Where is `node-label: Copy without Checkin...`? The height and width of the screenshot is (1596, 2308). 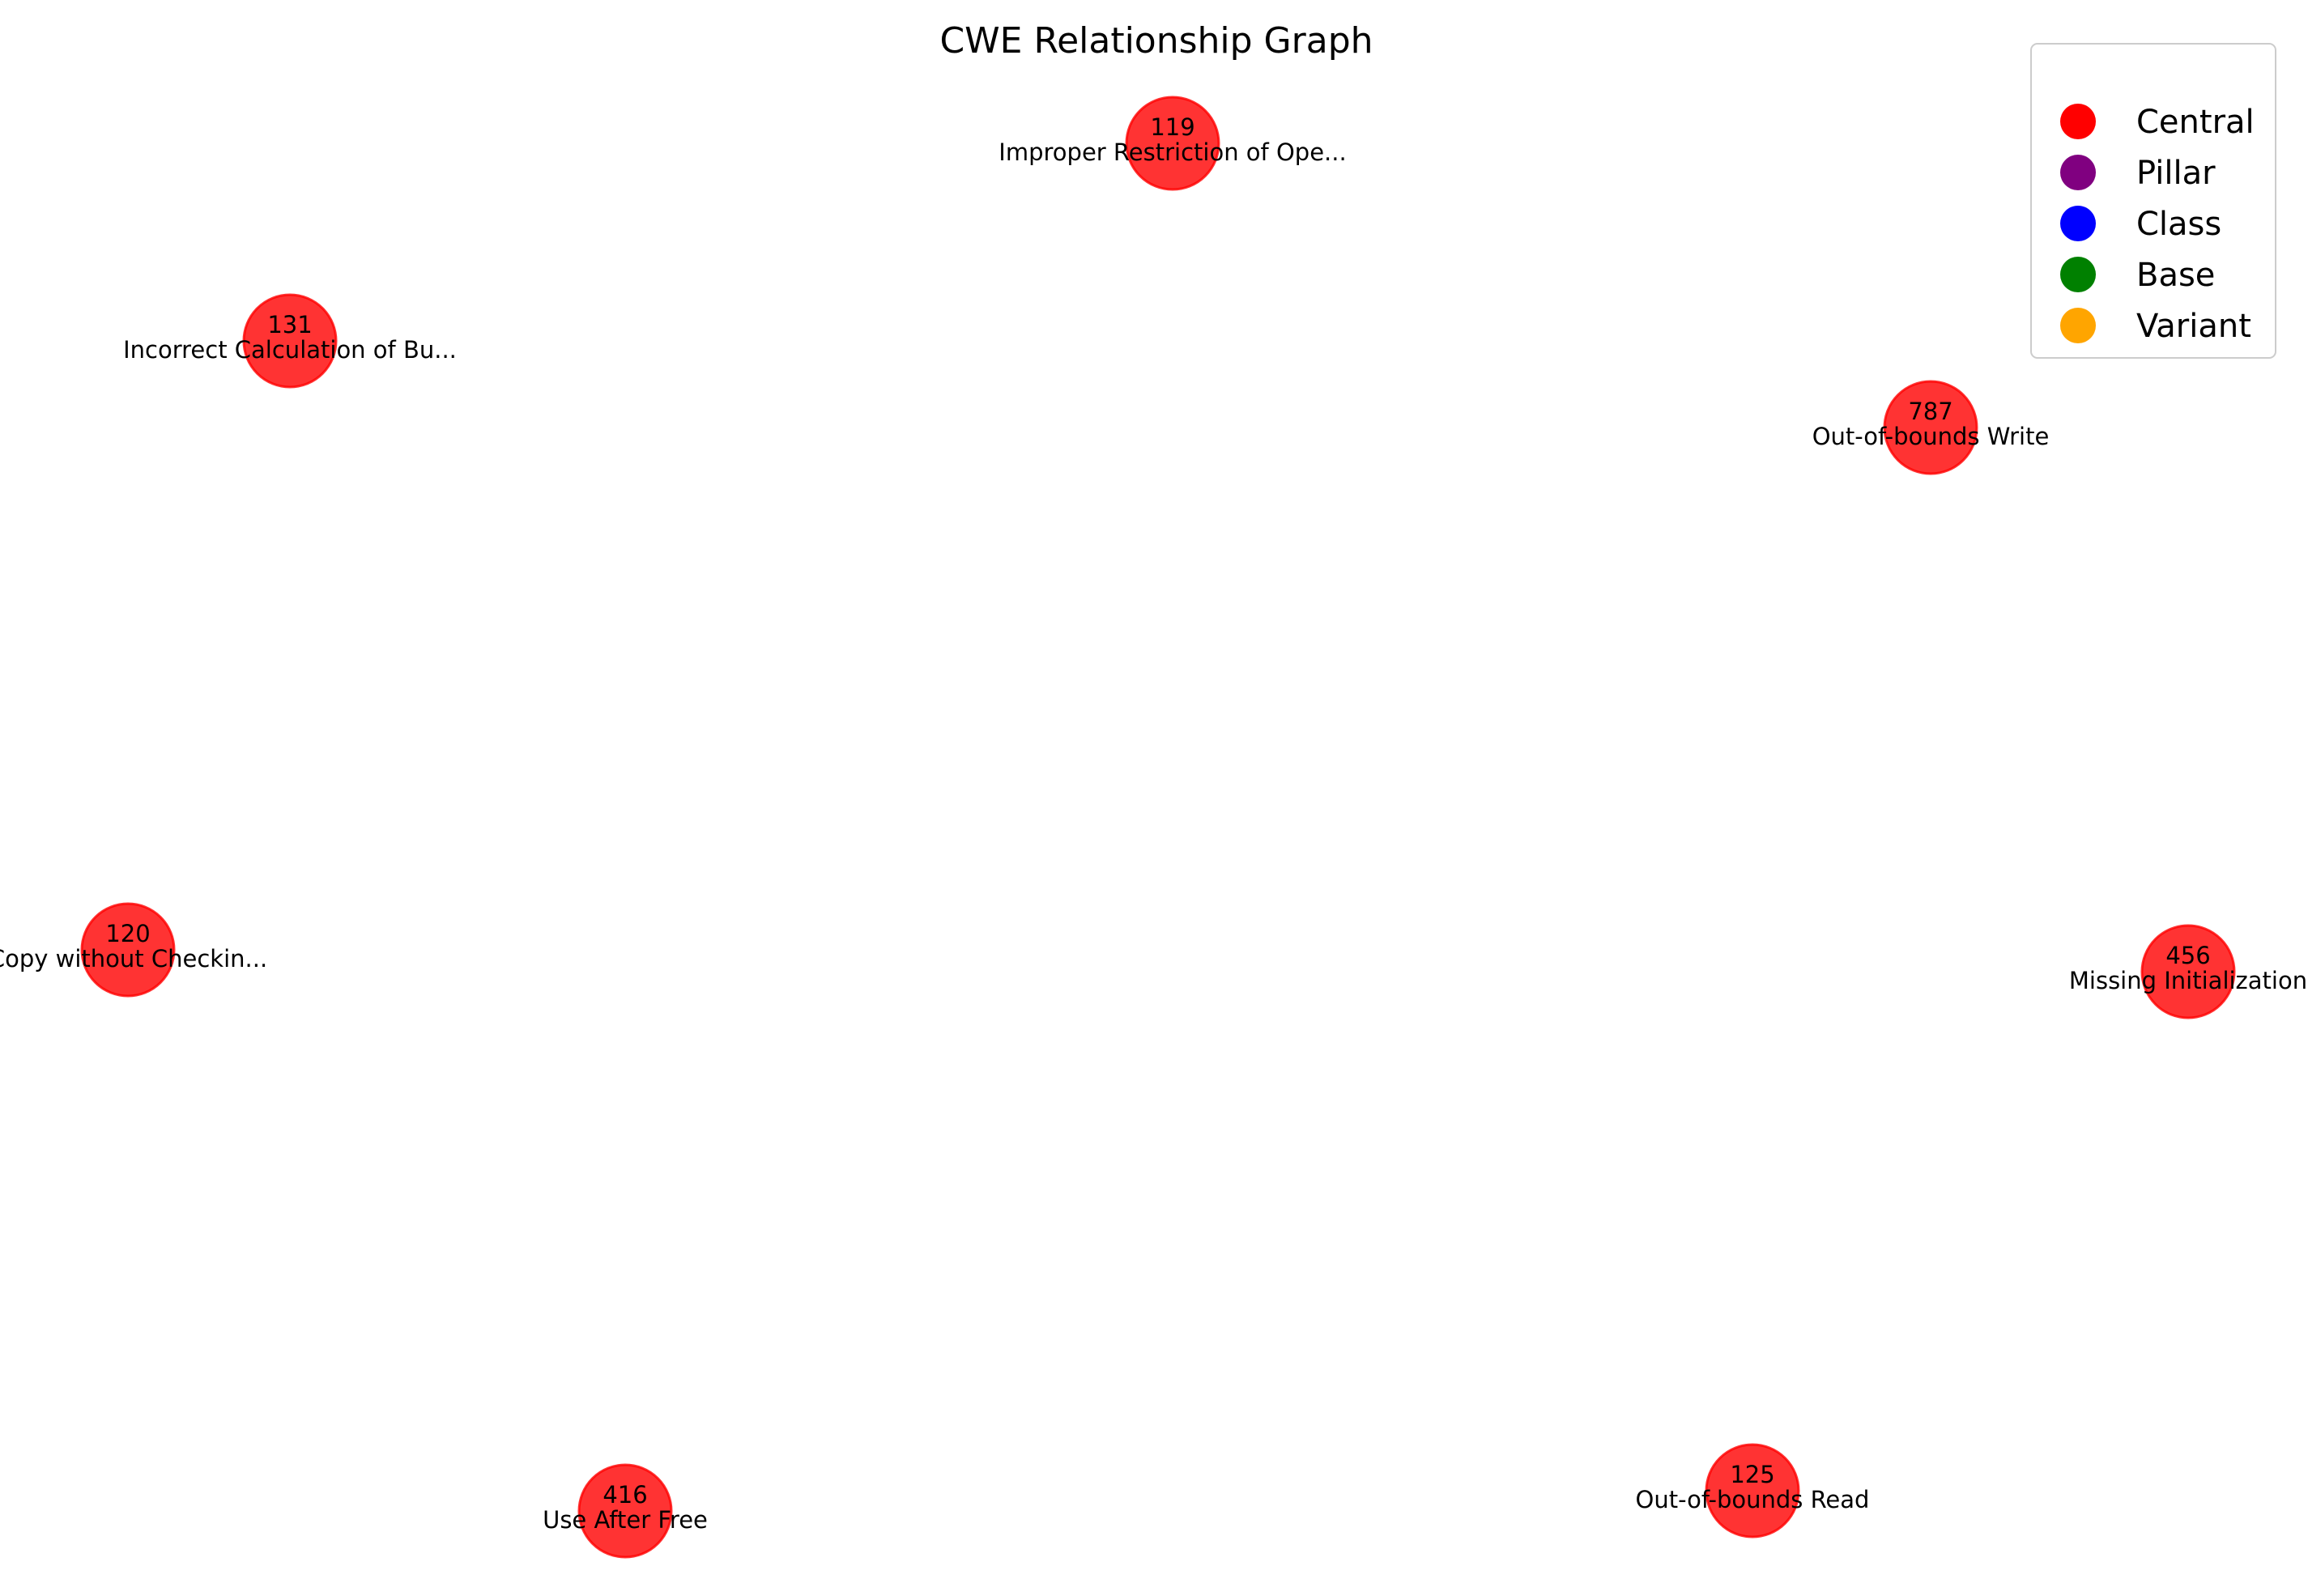 node-label: Copy without Checkin... is located at coordinates (133, 958).